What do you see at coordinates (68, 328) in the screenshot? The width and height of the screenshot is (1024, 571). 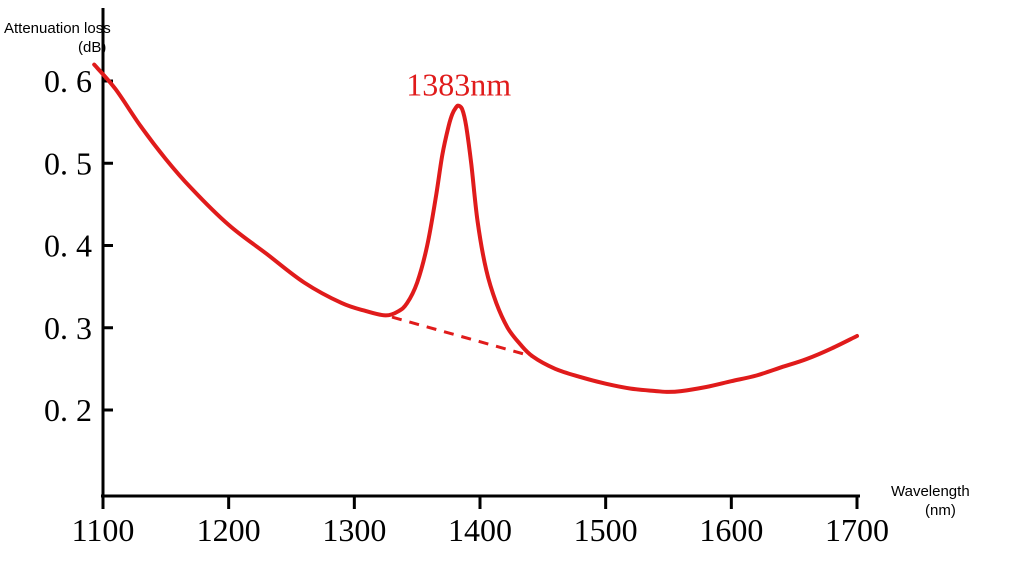 I see `y-tick-label-1: 0. 3` at bounding box center [68, 328].